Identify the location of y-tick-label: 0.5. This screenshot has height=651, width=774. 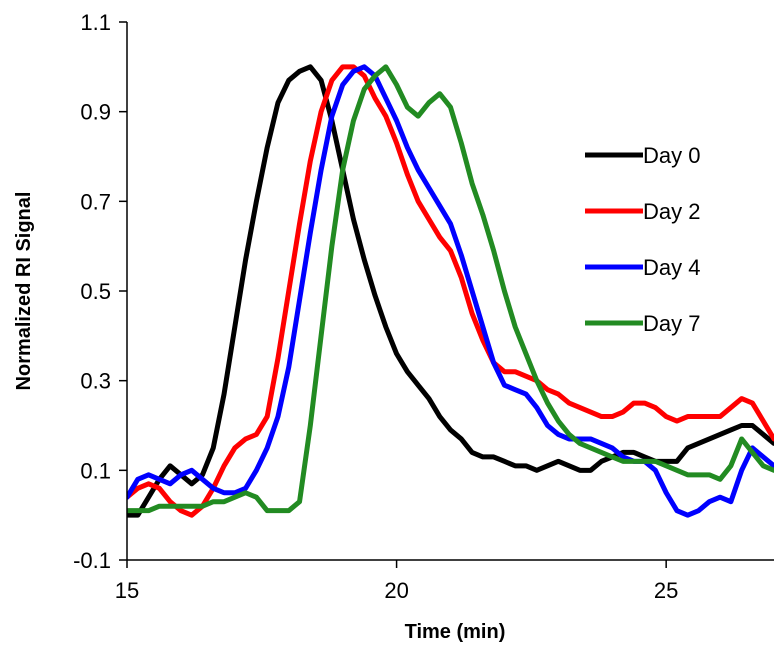
(95, 291).